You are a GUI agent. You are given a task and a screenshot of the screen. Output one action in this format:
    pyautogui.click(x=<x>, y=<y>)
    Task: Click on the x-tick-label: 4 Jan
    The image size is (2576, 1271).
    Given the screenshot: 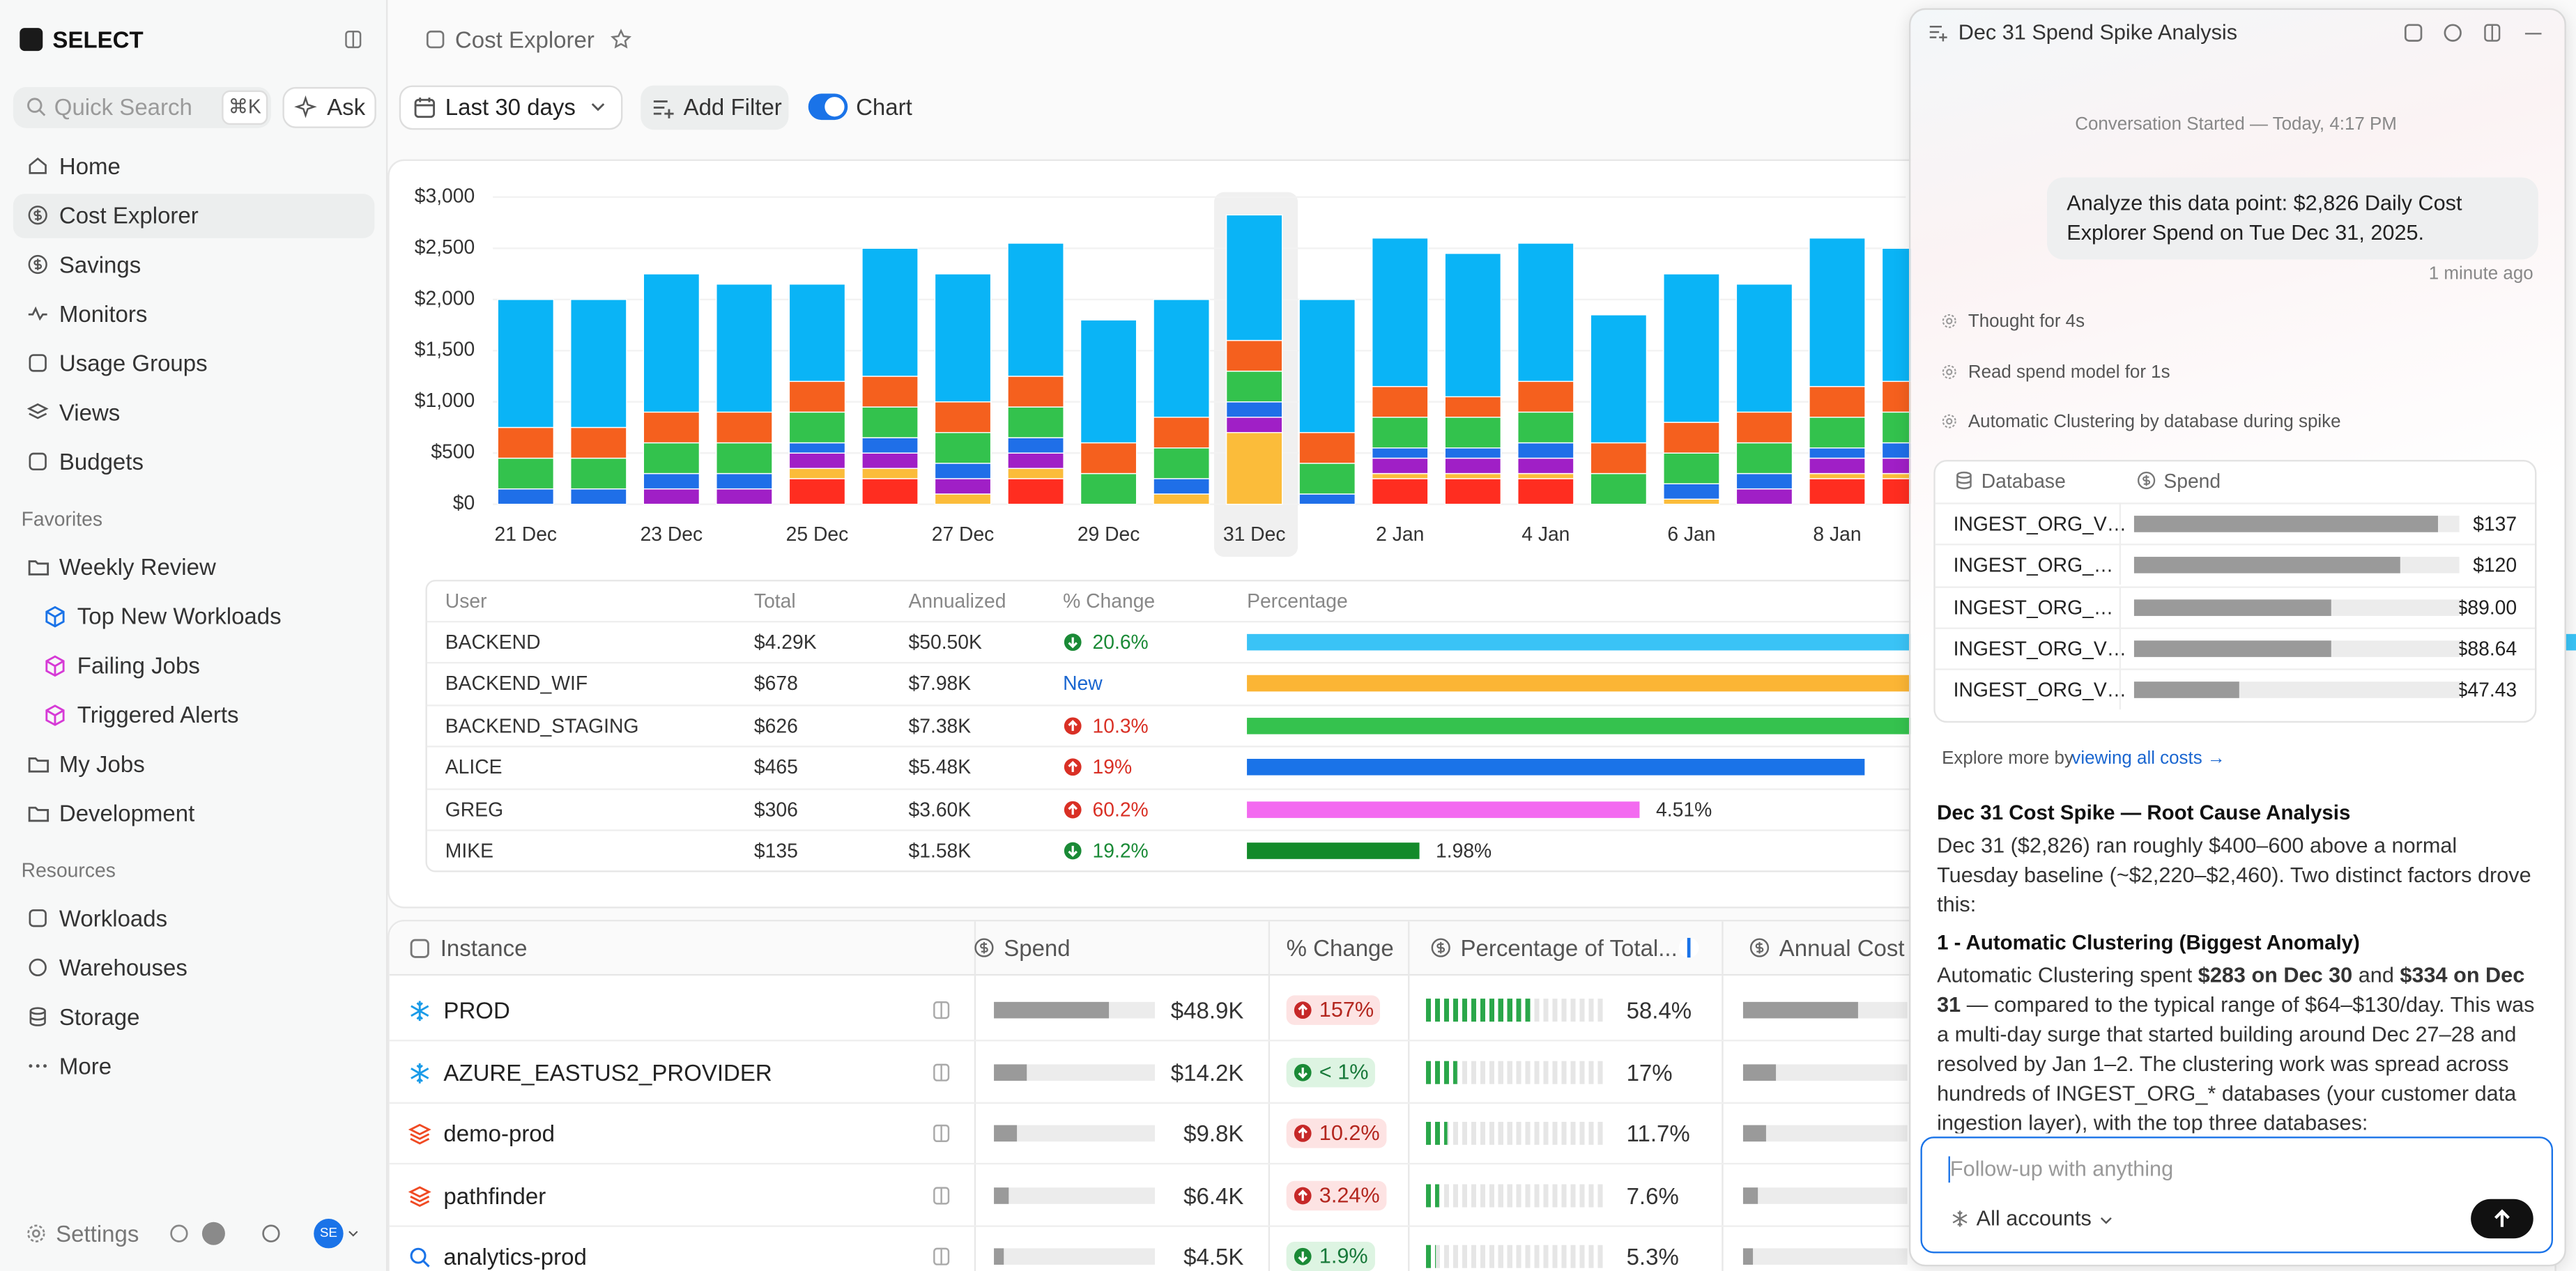 What is the action you would take?
    pyautogui.click(x=1546, y=534)
    